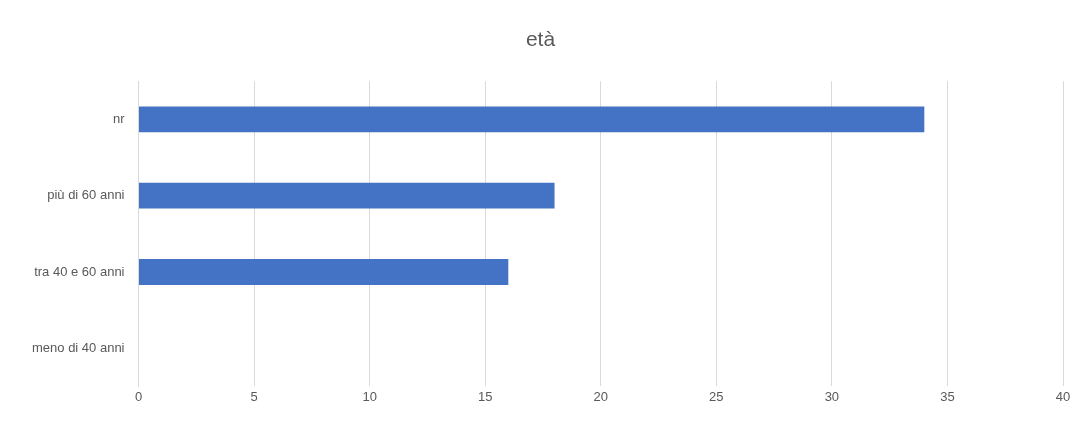 This screenshot has width=1089, height=421. I want to click on x-tick-label: 0, so click(138, 396).